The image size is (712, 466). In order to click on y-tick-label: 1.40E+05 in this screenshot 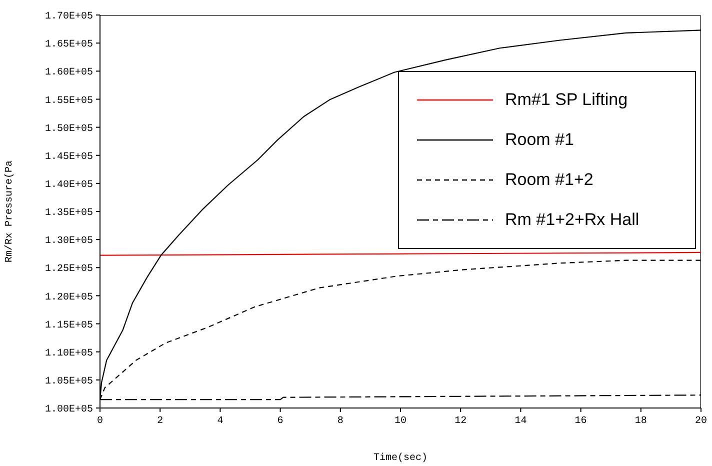, I will do `click(68, 185)`.